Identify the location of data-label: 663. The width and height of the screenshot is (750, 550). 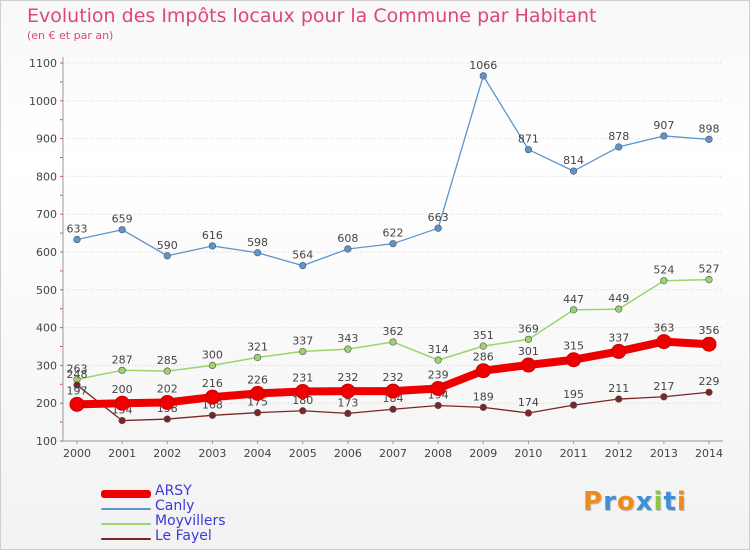
(438, 217).